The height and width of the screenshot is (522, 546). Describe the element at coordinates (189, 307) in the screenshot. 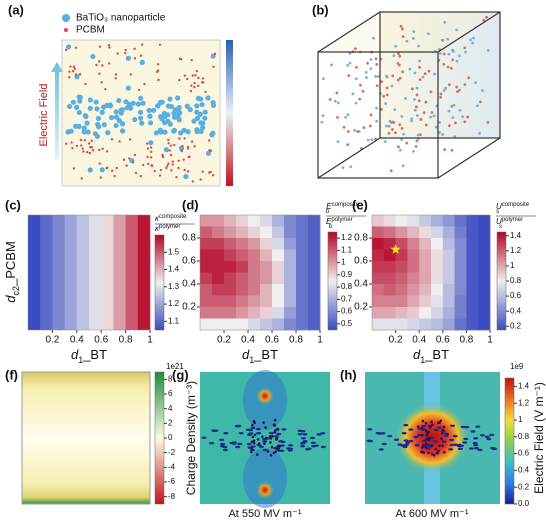

I see `y-tick-label: 0.2` at that location.